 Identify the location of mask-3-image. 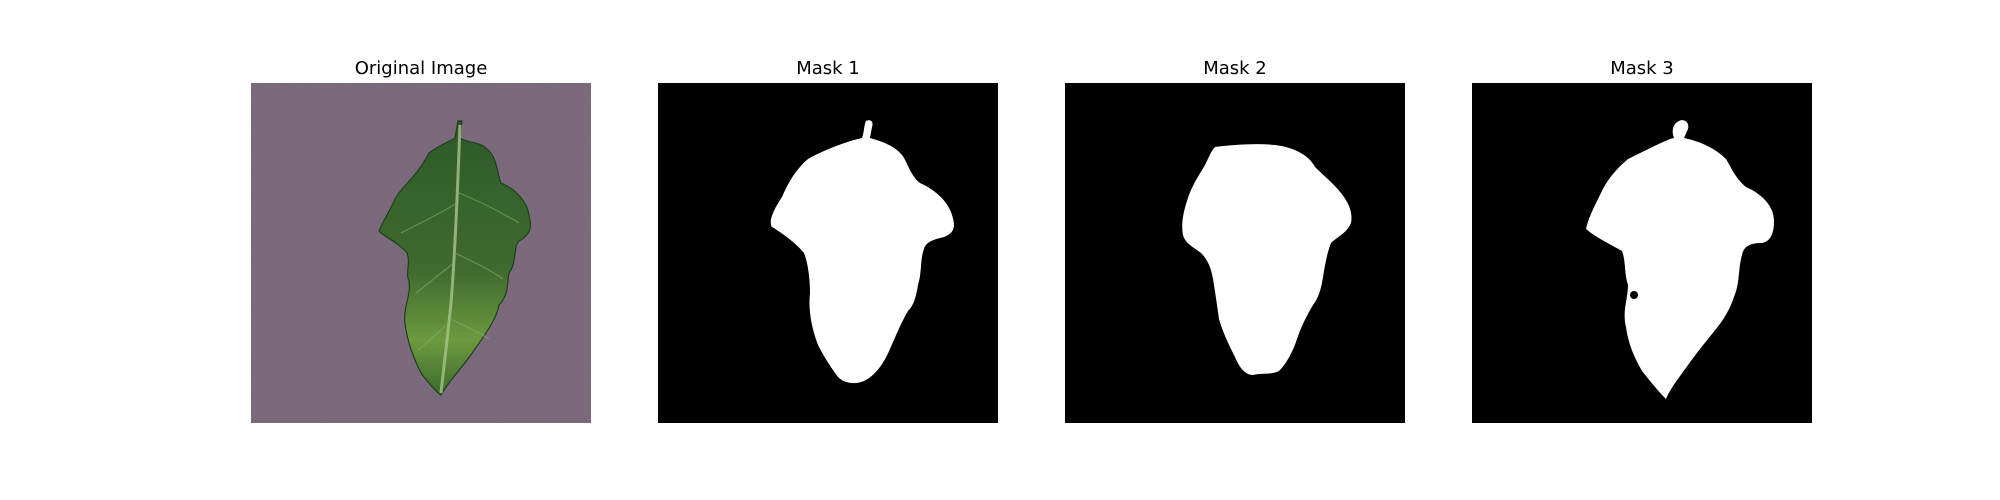
(1642, 253).